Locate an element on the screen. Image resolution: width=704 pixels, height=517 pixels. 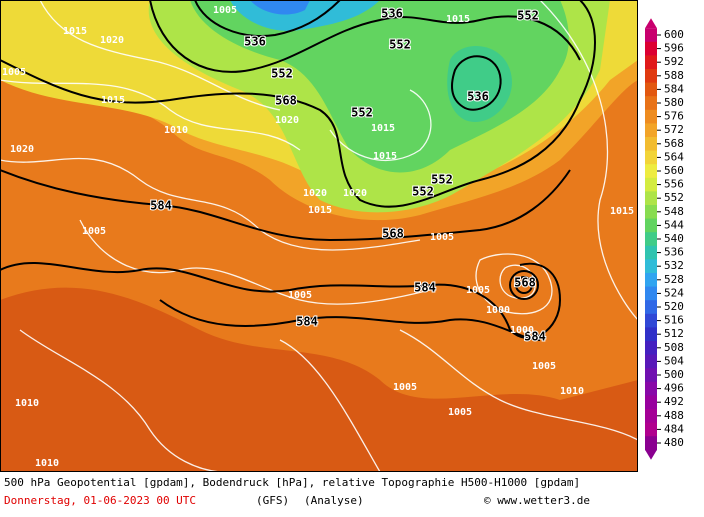
legend-label: 528 is located at coordinates (674, 279).